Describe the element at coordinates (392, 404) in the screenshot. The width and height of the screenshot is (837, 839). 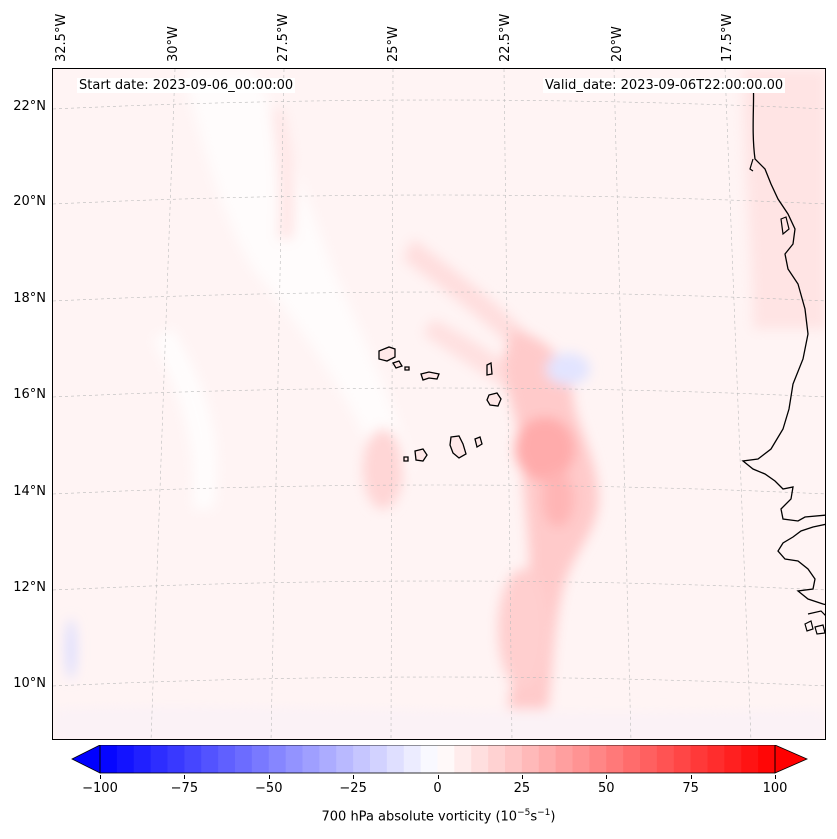
I see `gridline-lon-25w` at that location.